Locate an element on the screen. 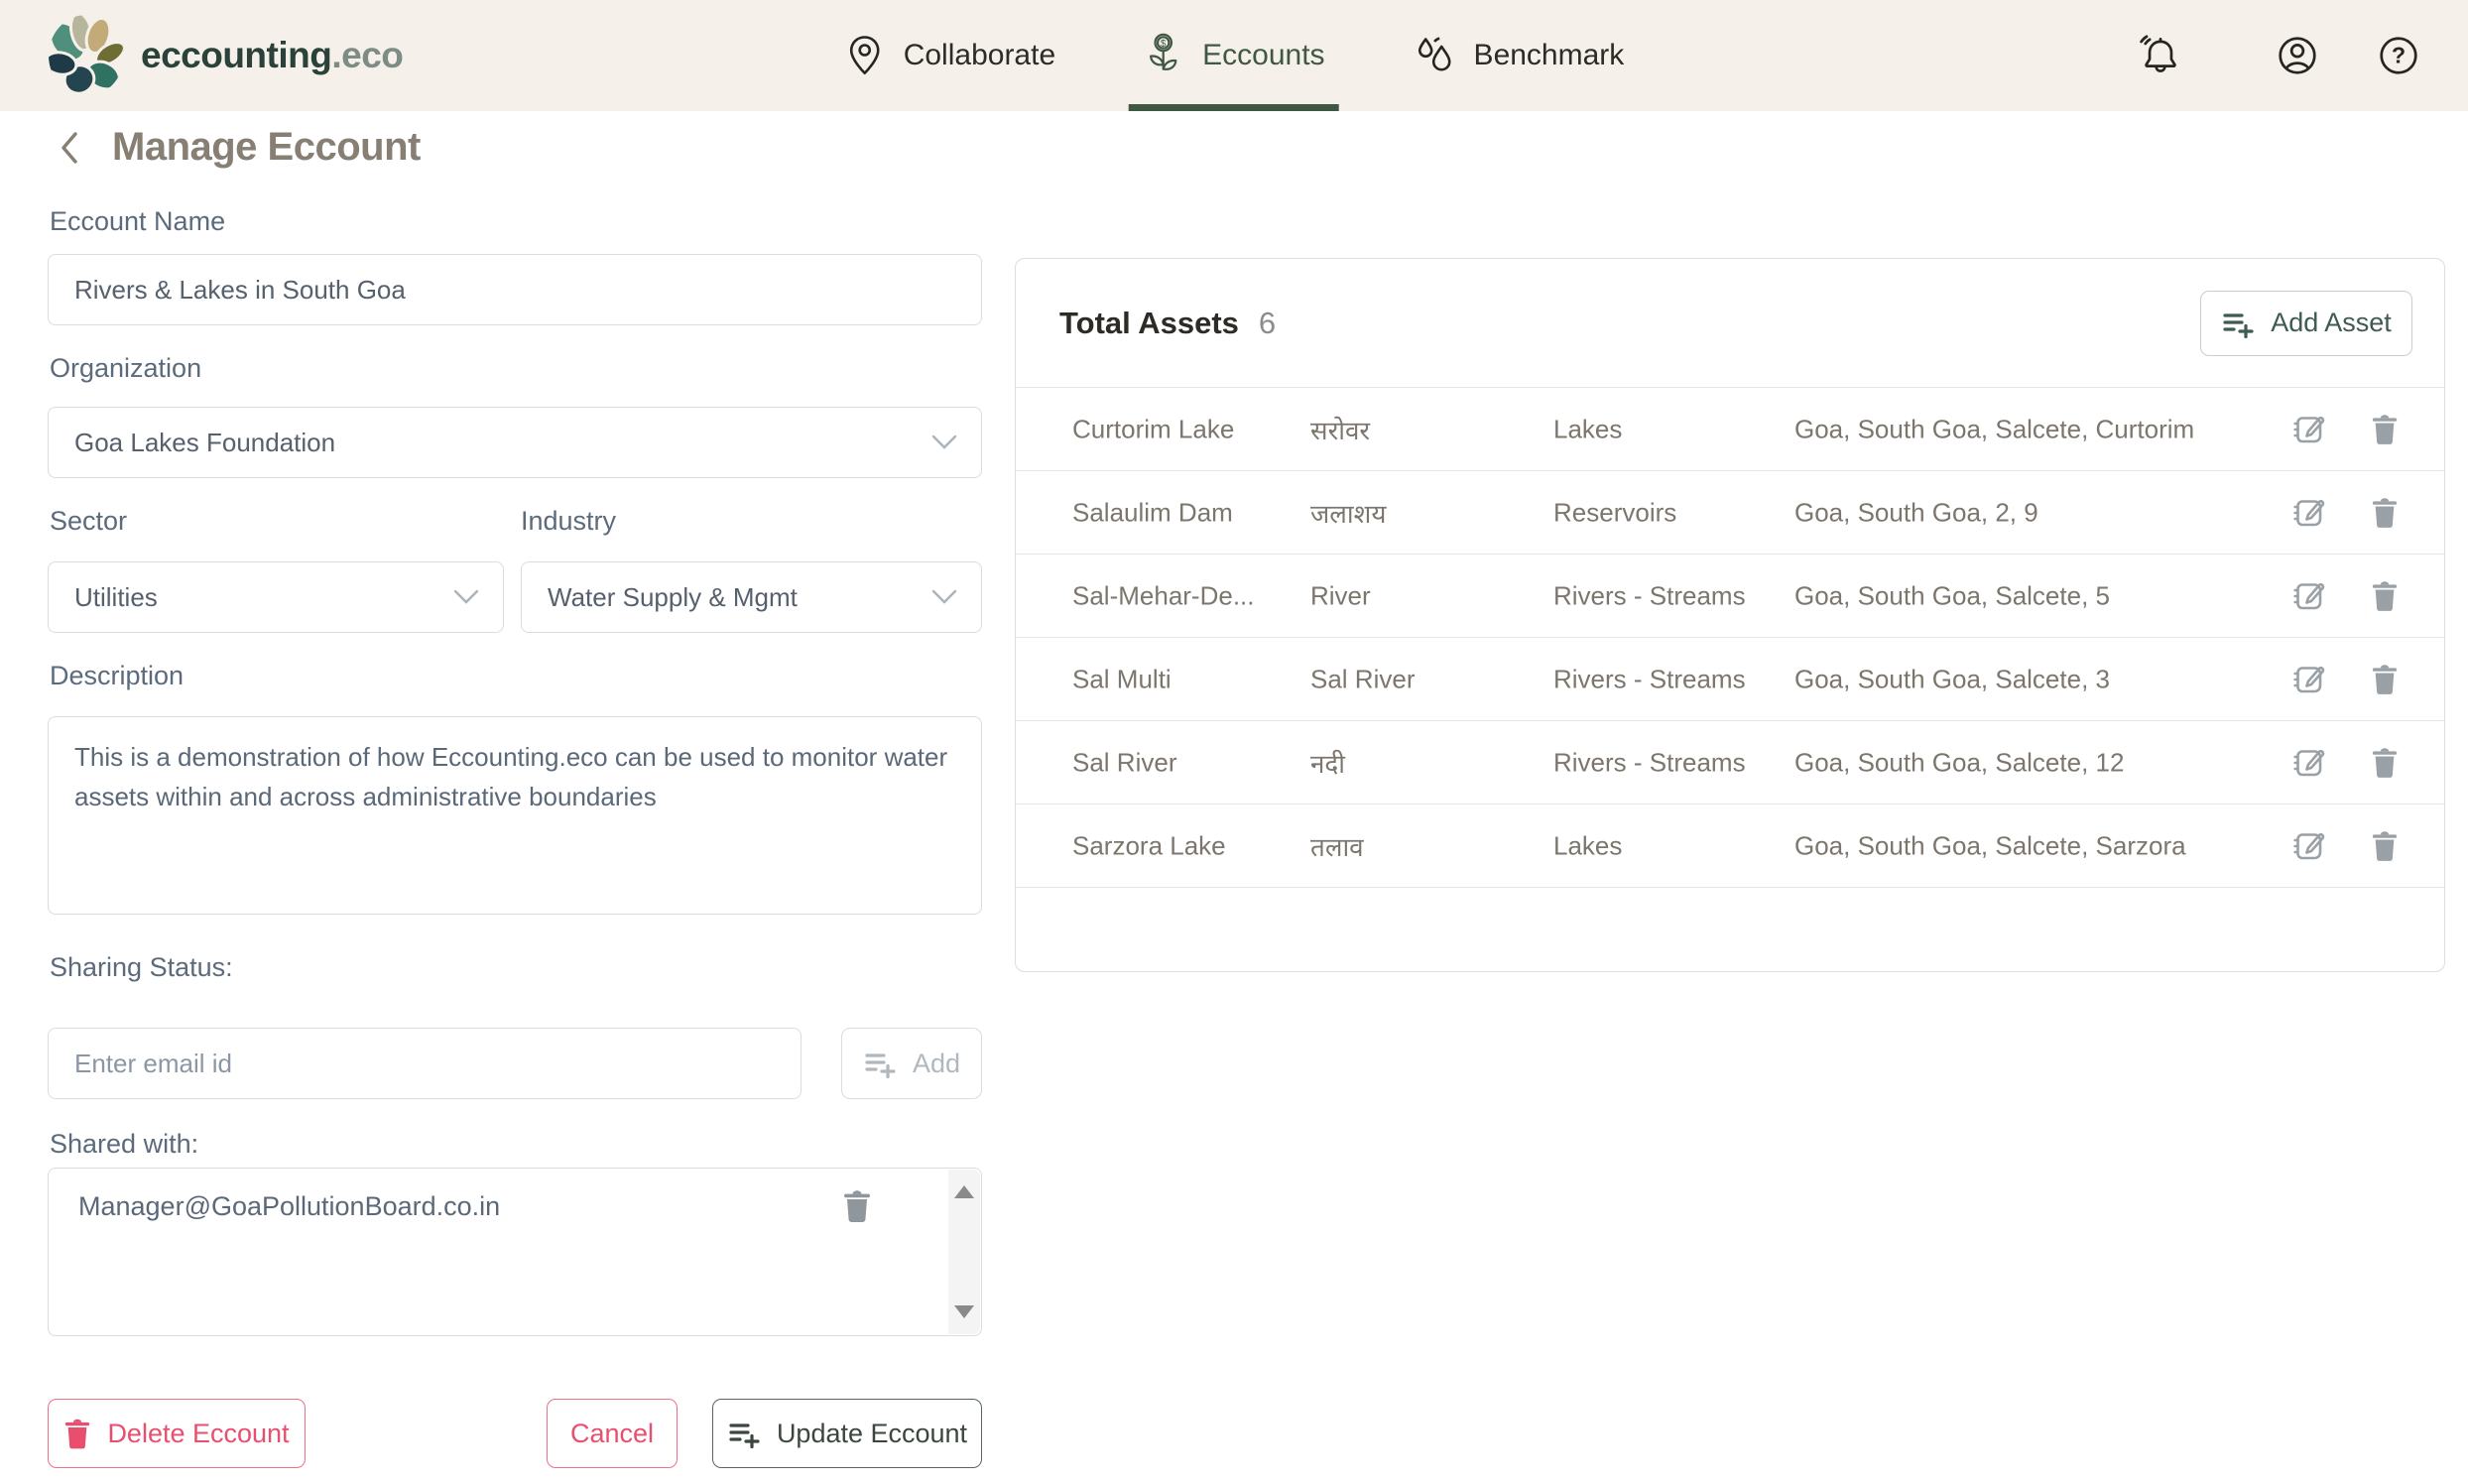 The height and width of the screenshot is (1484, 2468). water-drops-icon is located at coordinates (1435, 55).